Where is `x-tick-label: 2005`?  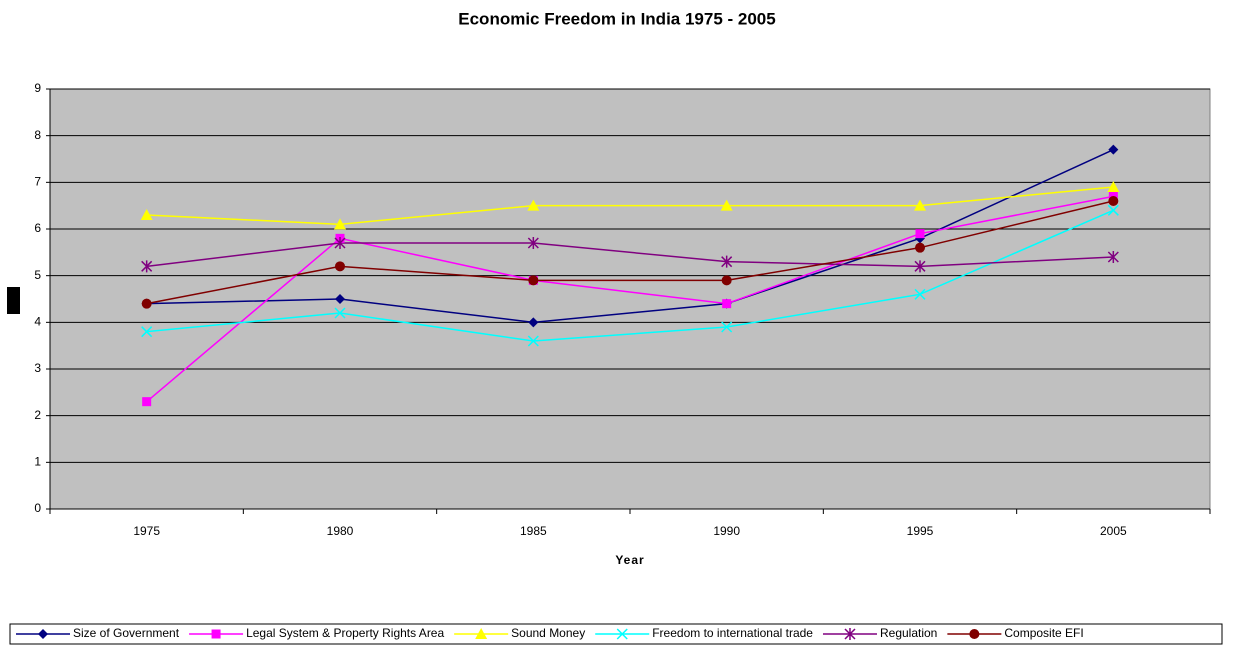 x-tick-label: 2005 is located at coordinates (1113, 531).